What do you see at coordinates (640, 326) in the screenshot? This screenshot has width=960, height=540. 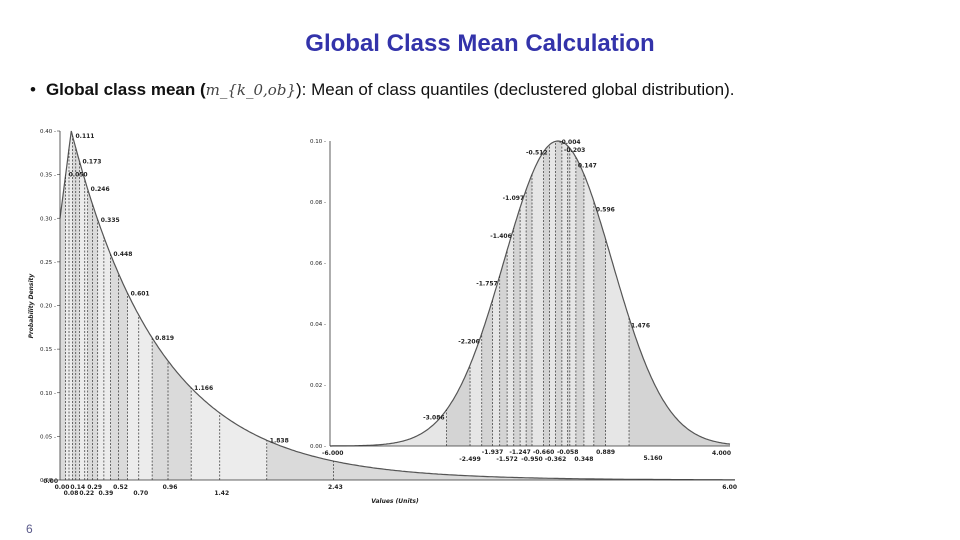 I see `right-quantile-label-top: 1.476` at bounding box center [640, 326].